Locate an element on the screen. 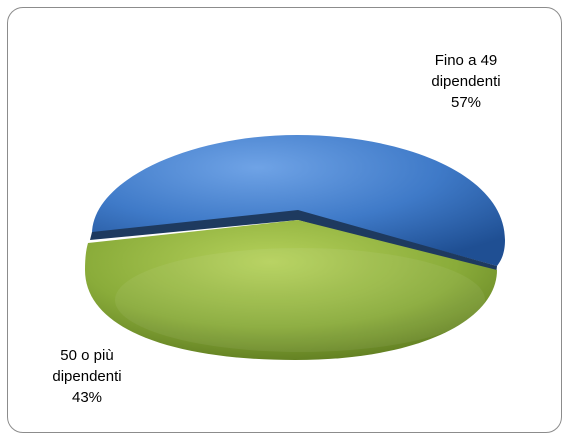 The image size is (573, 441). slice-label-fino-a-49: Fino a 49 dipendenti 57% is located at coordinates (466, 81).